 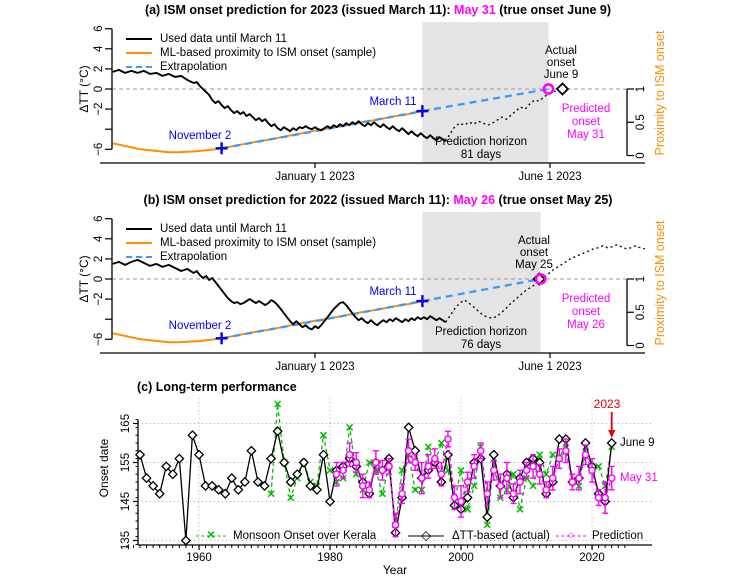 I want to click on panel-a-x-tick-label: January 1 2023, so click(x=314, y=177).